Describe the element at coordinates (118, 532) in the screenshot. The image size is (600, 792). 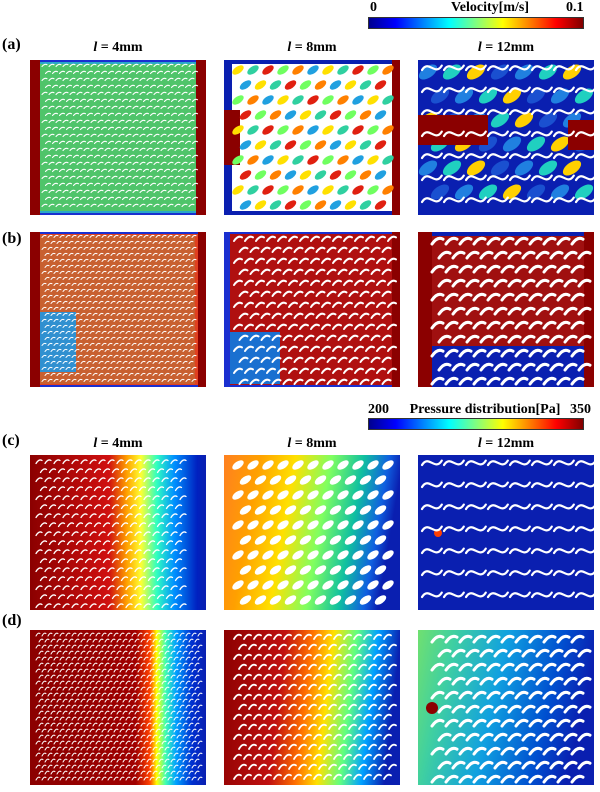
I see `pressure-field-c-4mm` at that location.